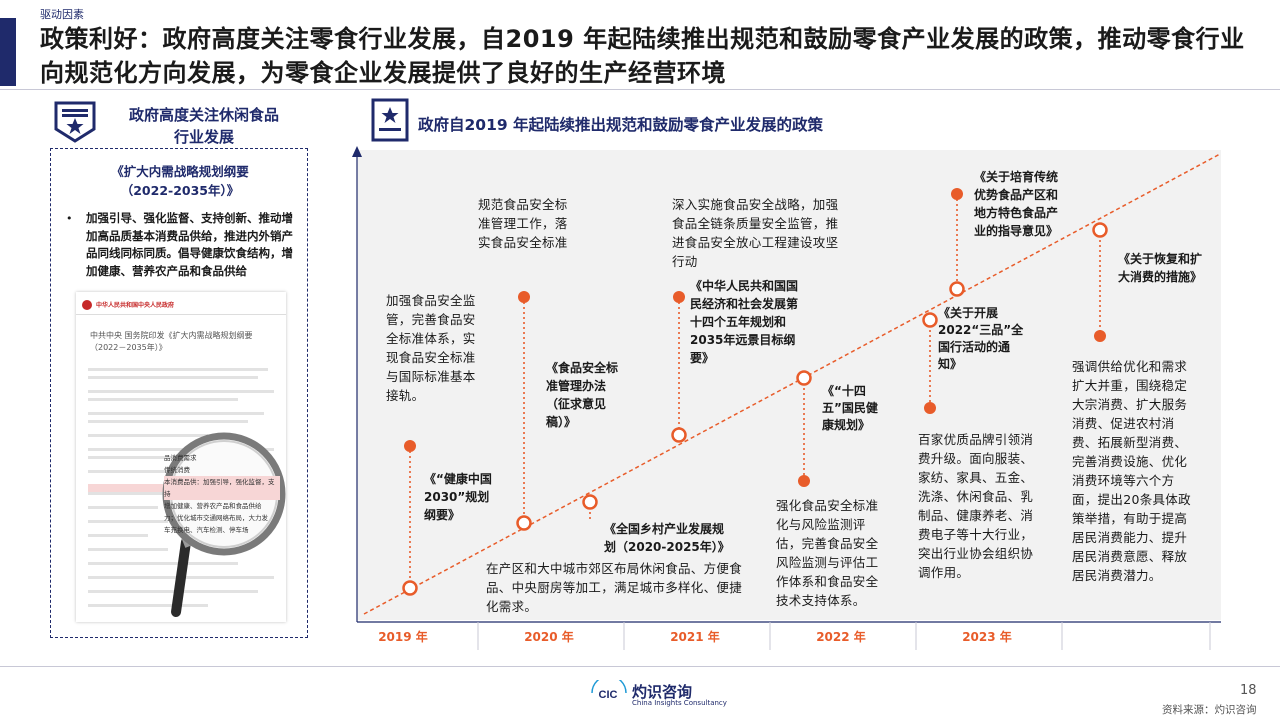 Image resolution: width=1280 pixels, height=720 pixels. I want to click on shield-star-icon, so click(75, 122).